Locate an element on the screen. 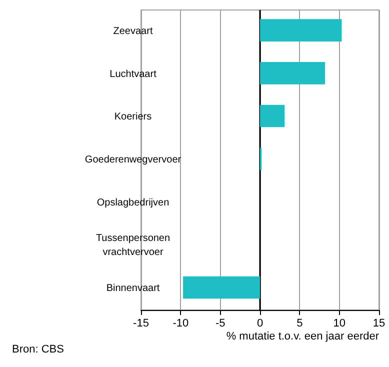 The height and width of the screenshot is (367, 389). y-tick-label: Zeevaart is located at coordinates (133, 31).